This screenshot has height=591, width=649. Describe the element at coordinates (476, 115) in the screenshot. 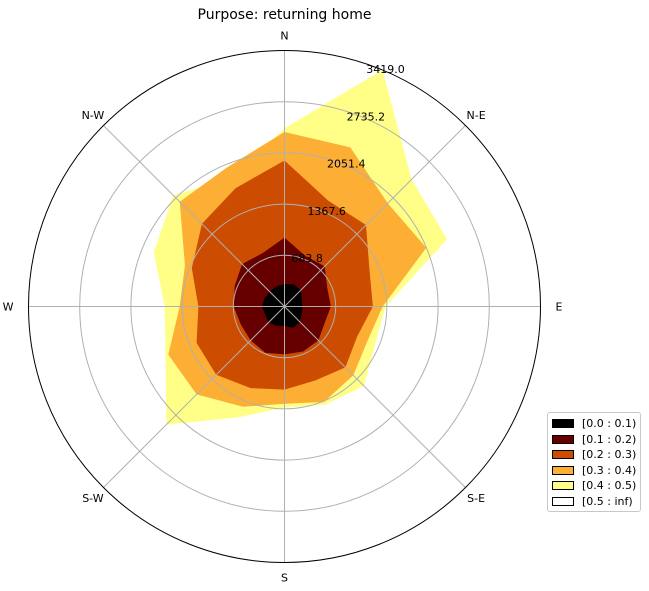

I see `direction-label-N-E: N-E` at that location.